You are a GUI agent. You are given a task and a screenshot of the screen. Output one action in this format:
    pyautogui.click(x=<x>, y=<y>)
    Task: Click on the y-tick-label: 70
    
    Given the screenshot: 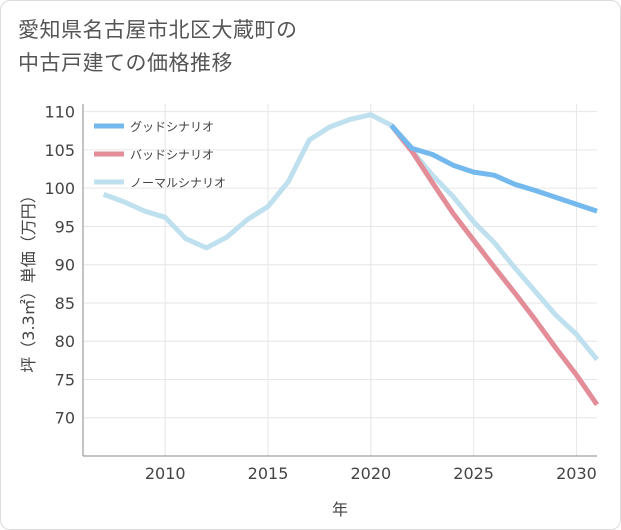 What is the action you would take?
    pyautogui.click(x=65, y=418)
    